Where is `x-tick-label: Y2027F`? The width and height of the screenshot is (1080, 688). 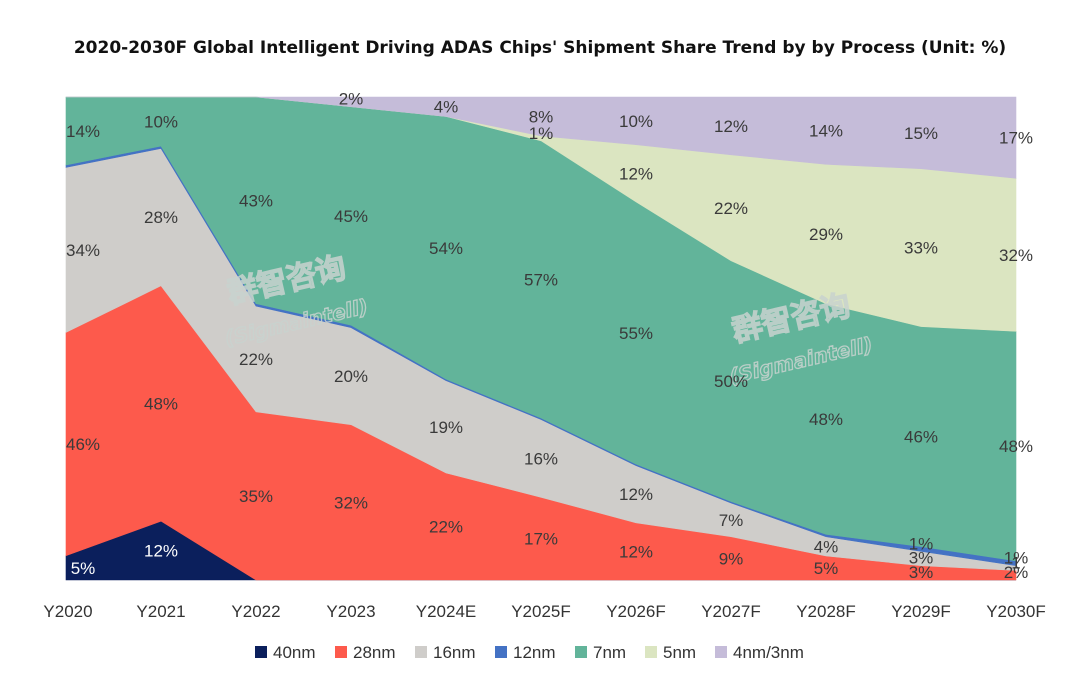 x-tick-label: Y2027F is located at coordinates (731, 611).